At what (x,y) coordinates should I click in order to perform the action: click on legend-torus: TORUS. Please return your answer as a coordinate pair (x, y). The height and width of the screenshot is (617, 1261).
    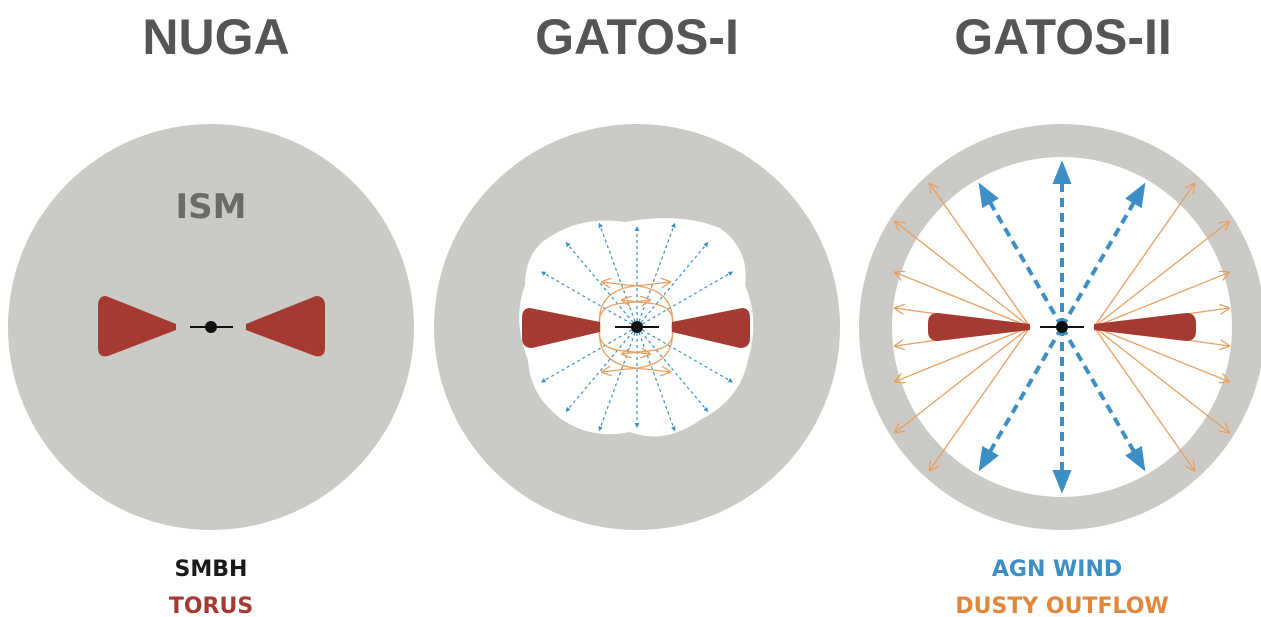
    Looking at the image, I should click on (211, 605).